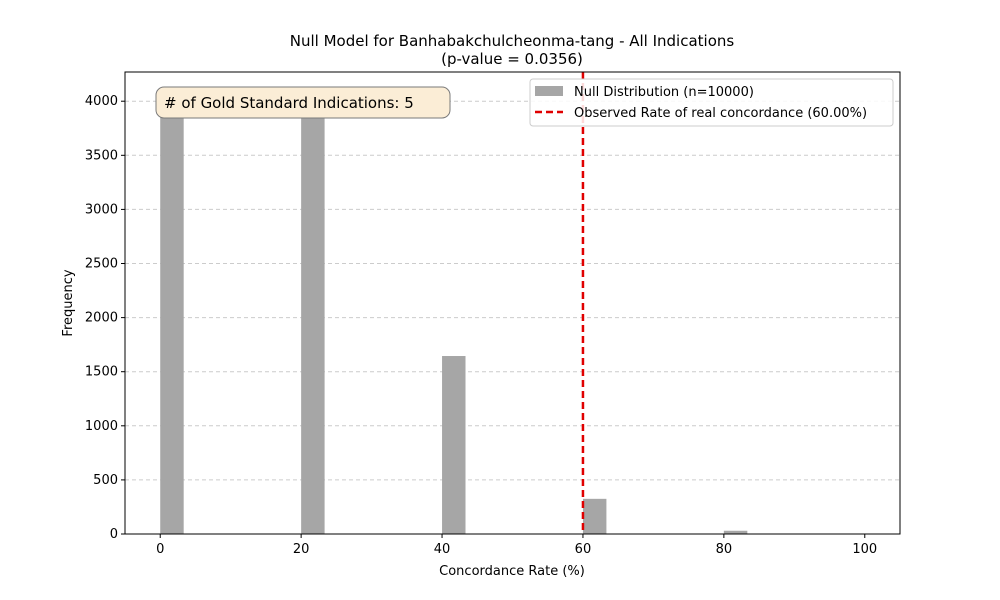  I want to click on y-tick-label: 3500, so click(101, 155).